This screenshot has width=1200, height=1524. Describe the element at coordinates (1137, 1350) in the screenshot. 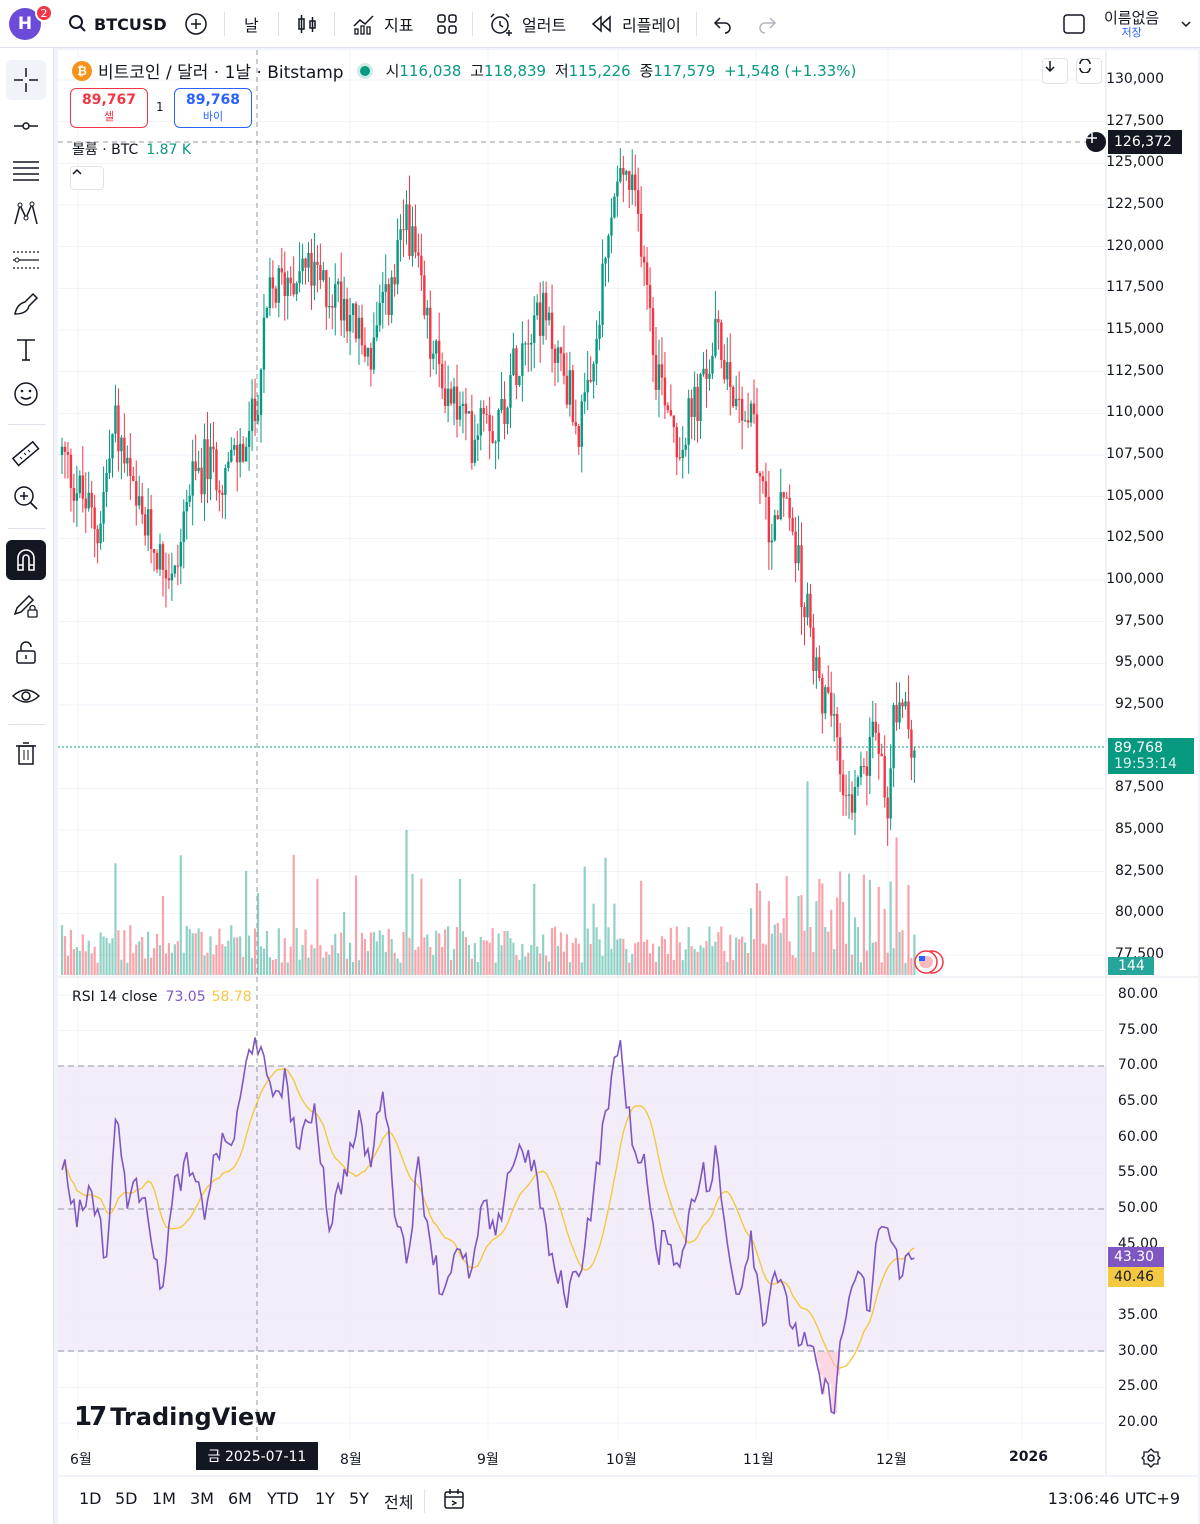

I see `rsi-axis-label: 30.00` at that location.